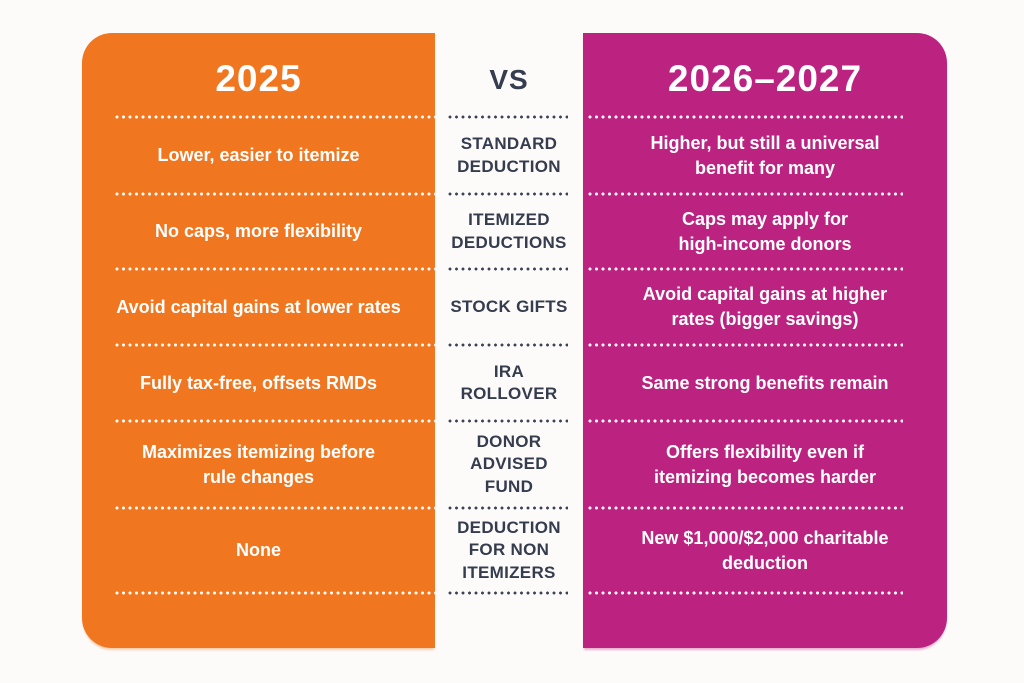 The width and height of the screenshot is (1024, 683). I want to click on table-row: ITEMIZED DEDUCTIONS, so click(509, 232).